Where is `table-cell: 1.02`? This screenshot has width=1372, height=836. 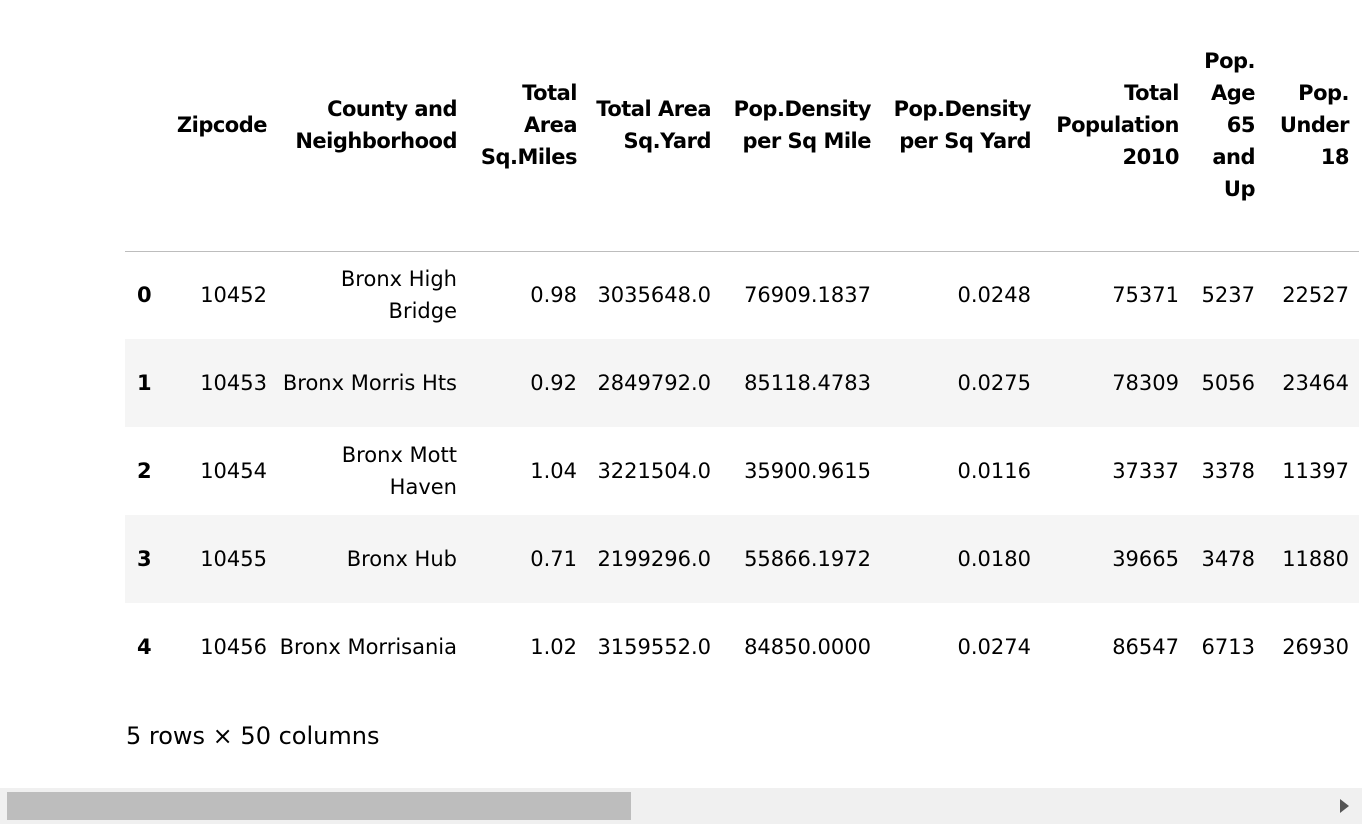 table-cell: 1.02 is located at coordinates (553, 647).